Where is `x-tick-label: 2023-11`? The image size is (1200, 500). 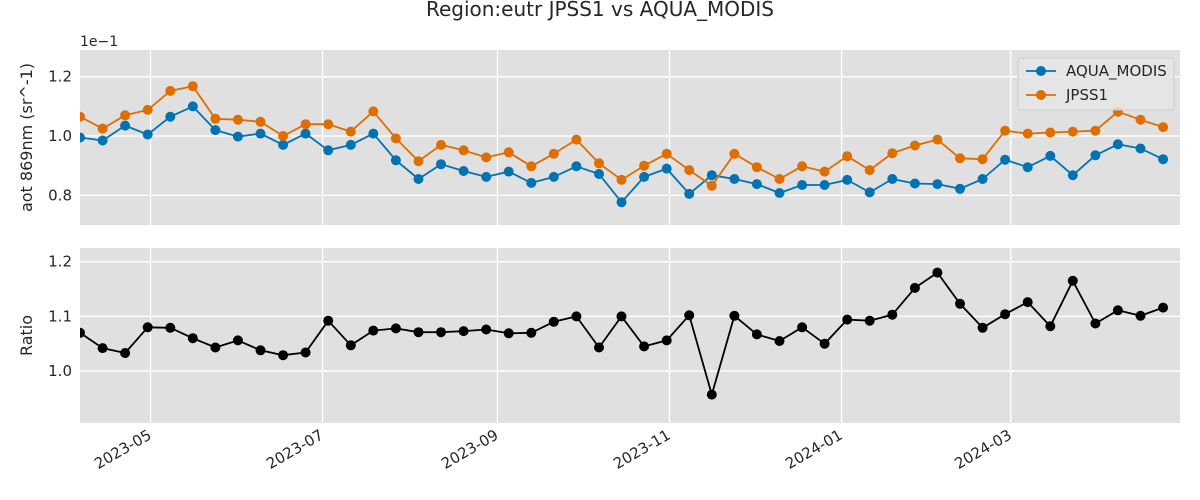
x-tick-label: 2023-11 is located at coordinates (641, 449).